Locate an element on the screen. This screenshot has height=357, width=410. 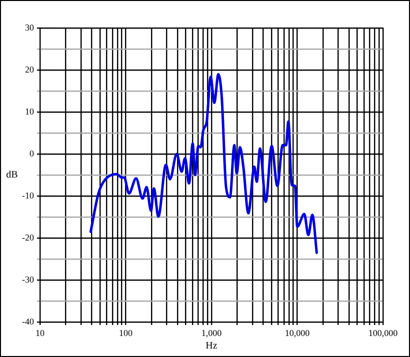
y-tick-label: 30 is located at coordinates (29, 27).